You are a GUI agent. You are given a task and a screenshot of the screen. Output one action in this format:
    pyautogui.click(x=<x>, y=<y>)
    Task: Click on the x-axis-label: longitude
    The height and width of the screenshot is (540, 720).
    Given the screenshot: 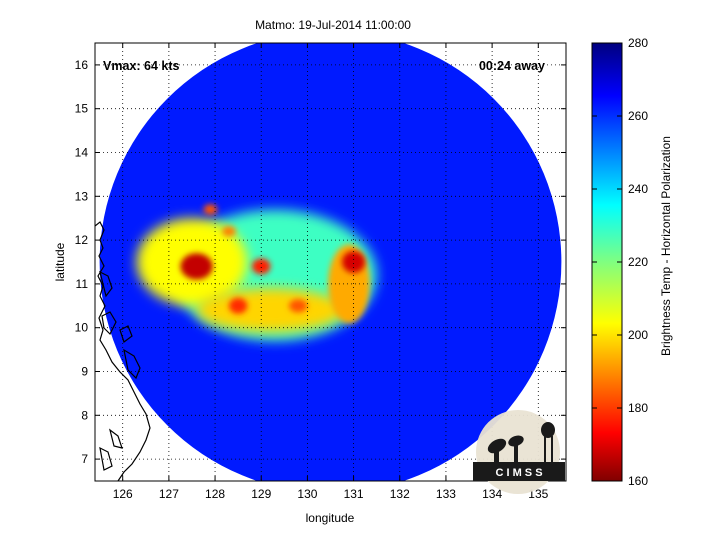 What is the action you would take?
    pyautogui.click(x=330, y=518)
    